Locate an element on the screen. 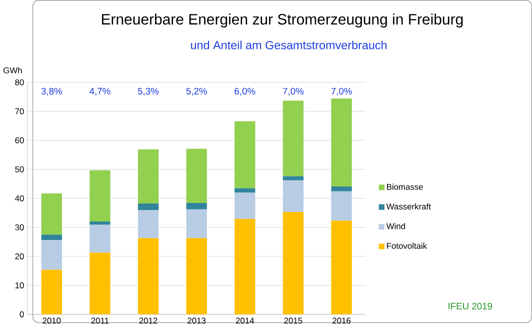  legend-label: Wind is located at coordinates (395, 226).